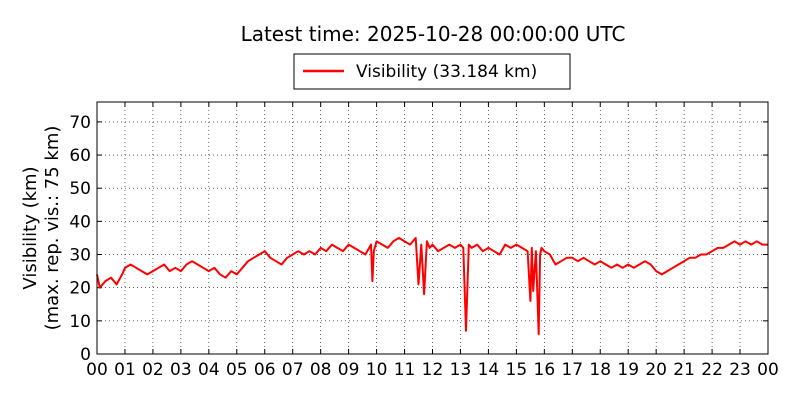 This screenshot has height=400, width=800. What do you see at coordinates (80, 222) in the screenshot?
I see `y-tick-label: 40` at bounding box center [80, 222].